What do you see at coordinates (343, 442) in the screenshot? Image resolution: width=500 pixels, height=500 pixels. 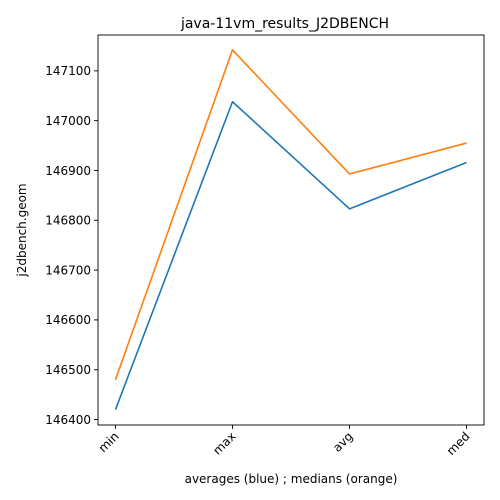 I see `x-tick-label: avg` at bounding box center [343, 442].